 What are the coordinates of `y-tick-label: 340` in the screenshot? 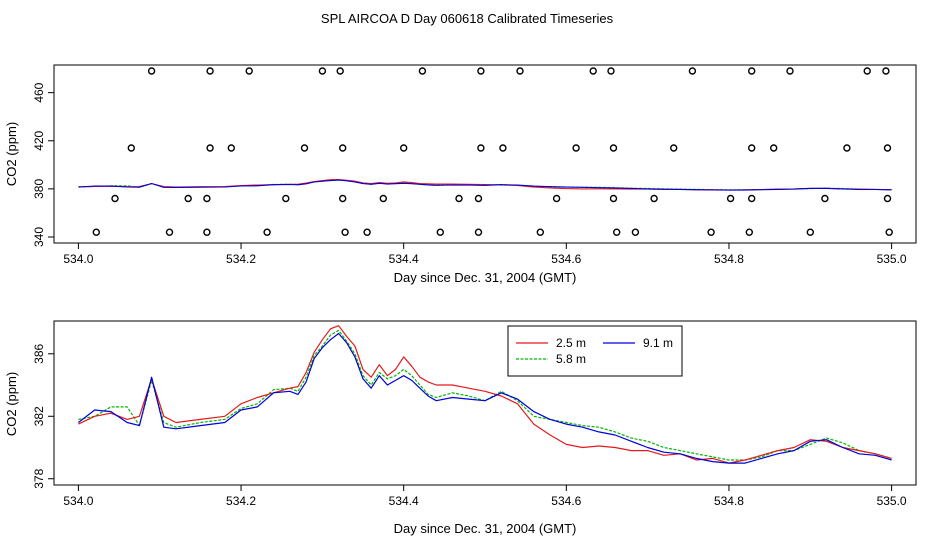 It's located at (39, 237).